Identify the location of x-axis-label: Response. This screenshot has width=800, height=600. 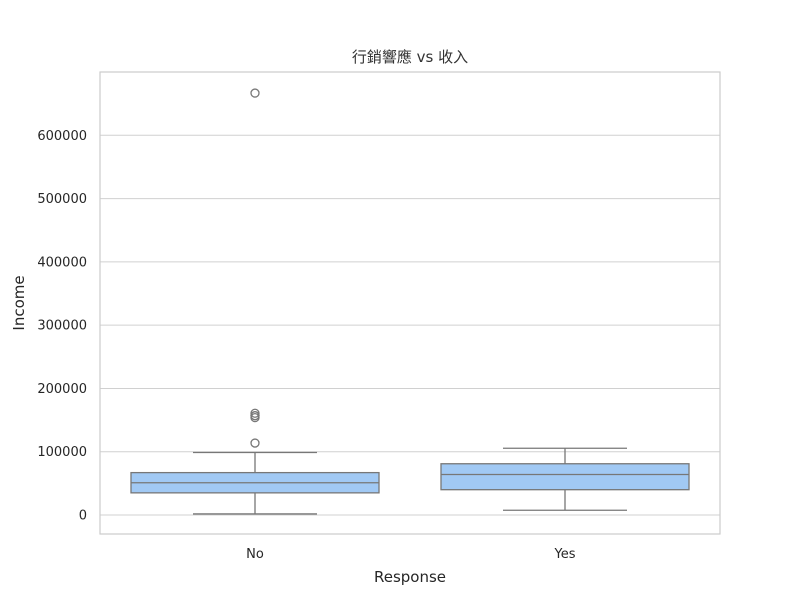
(410, 577).